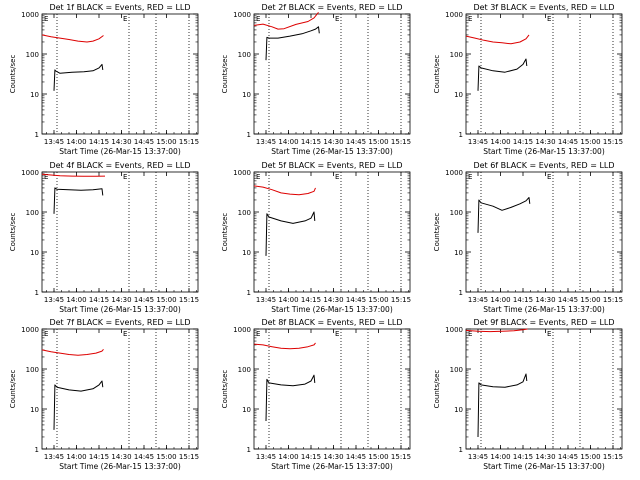  I want to click on panel-title: Det 3f BLACK = Events, RED = LLD, so click(543, 7).